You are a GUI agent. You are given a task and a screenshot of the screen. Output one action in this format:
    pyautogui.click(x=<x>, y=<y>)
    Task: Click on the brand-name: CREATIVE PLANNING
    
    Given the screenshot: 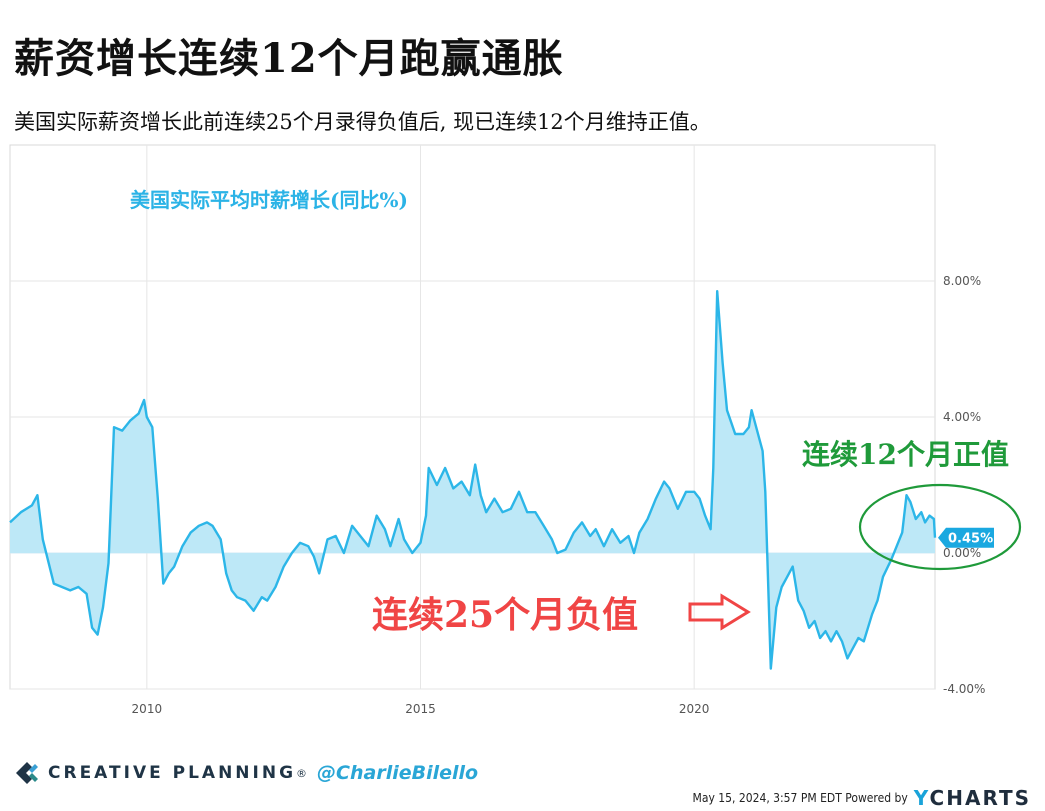 What is the action you would take?
    pyautogui.click(x=172, y=773)
    